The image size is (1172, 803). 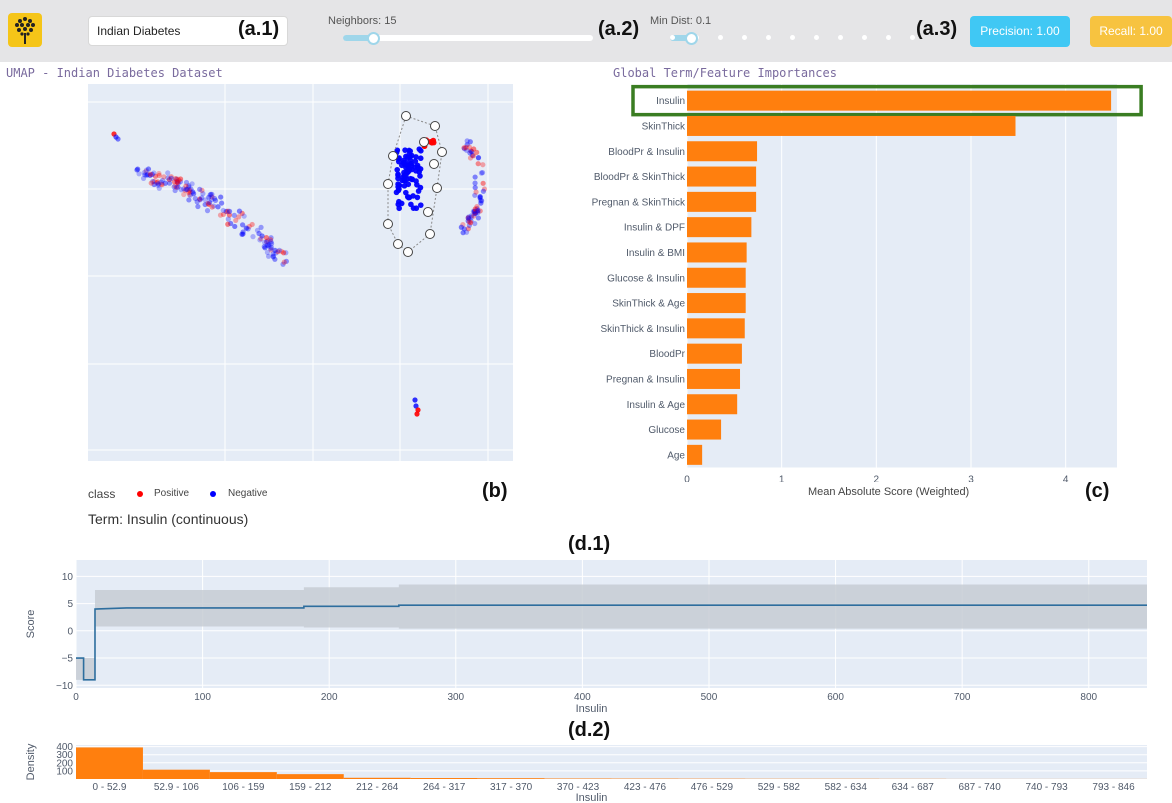 What do you see at coordinates (188, 31) in the screenshot?
I see `dataset-select: Indian Diabetes` at bounding box center [188, 31].